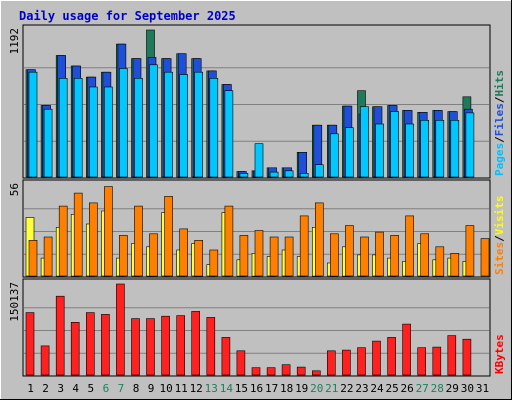 The image size is (512, 400). Describe the element at coordinates (14, 189) in the screenshot. I see `panel-max-label: 56` at that location.